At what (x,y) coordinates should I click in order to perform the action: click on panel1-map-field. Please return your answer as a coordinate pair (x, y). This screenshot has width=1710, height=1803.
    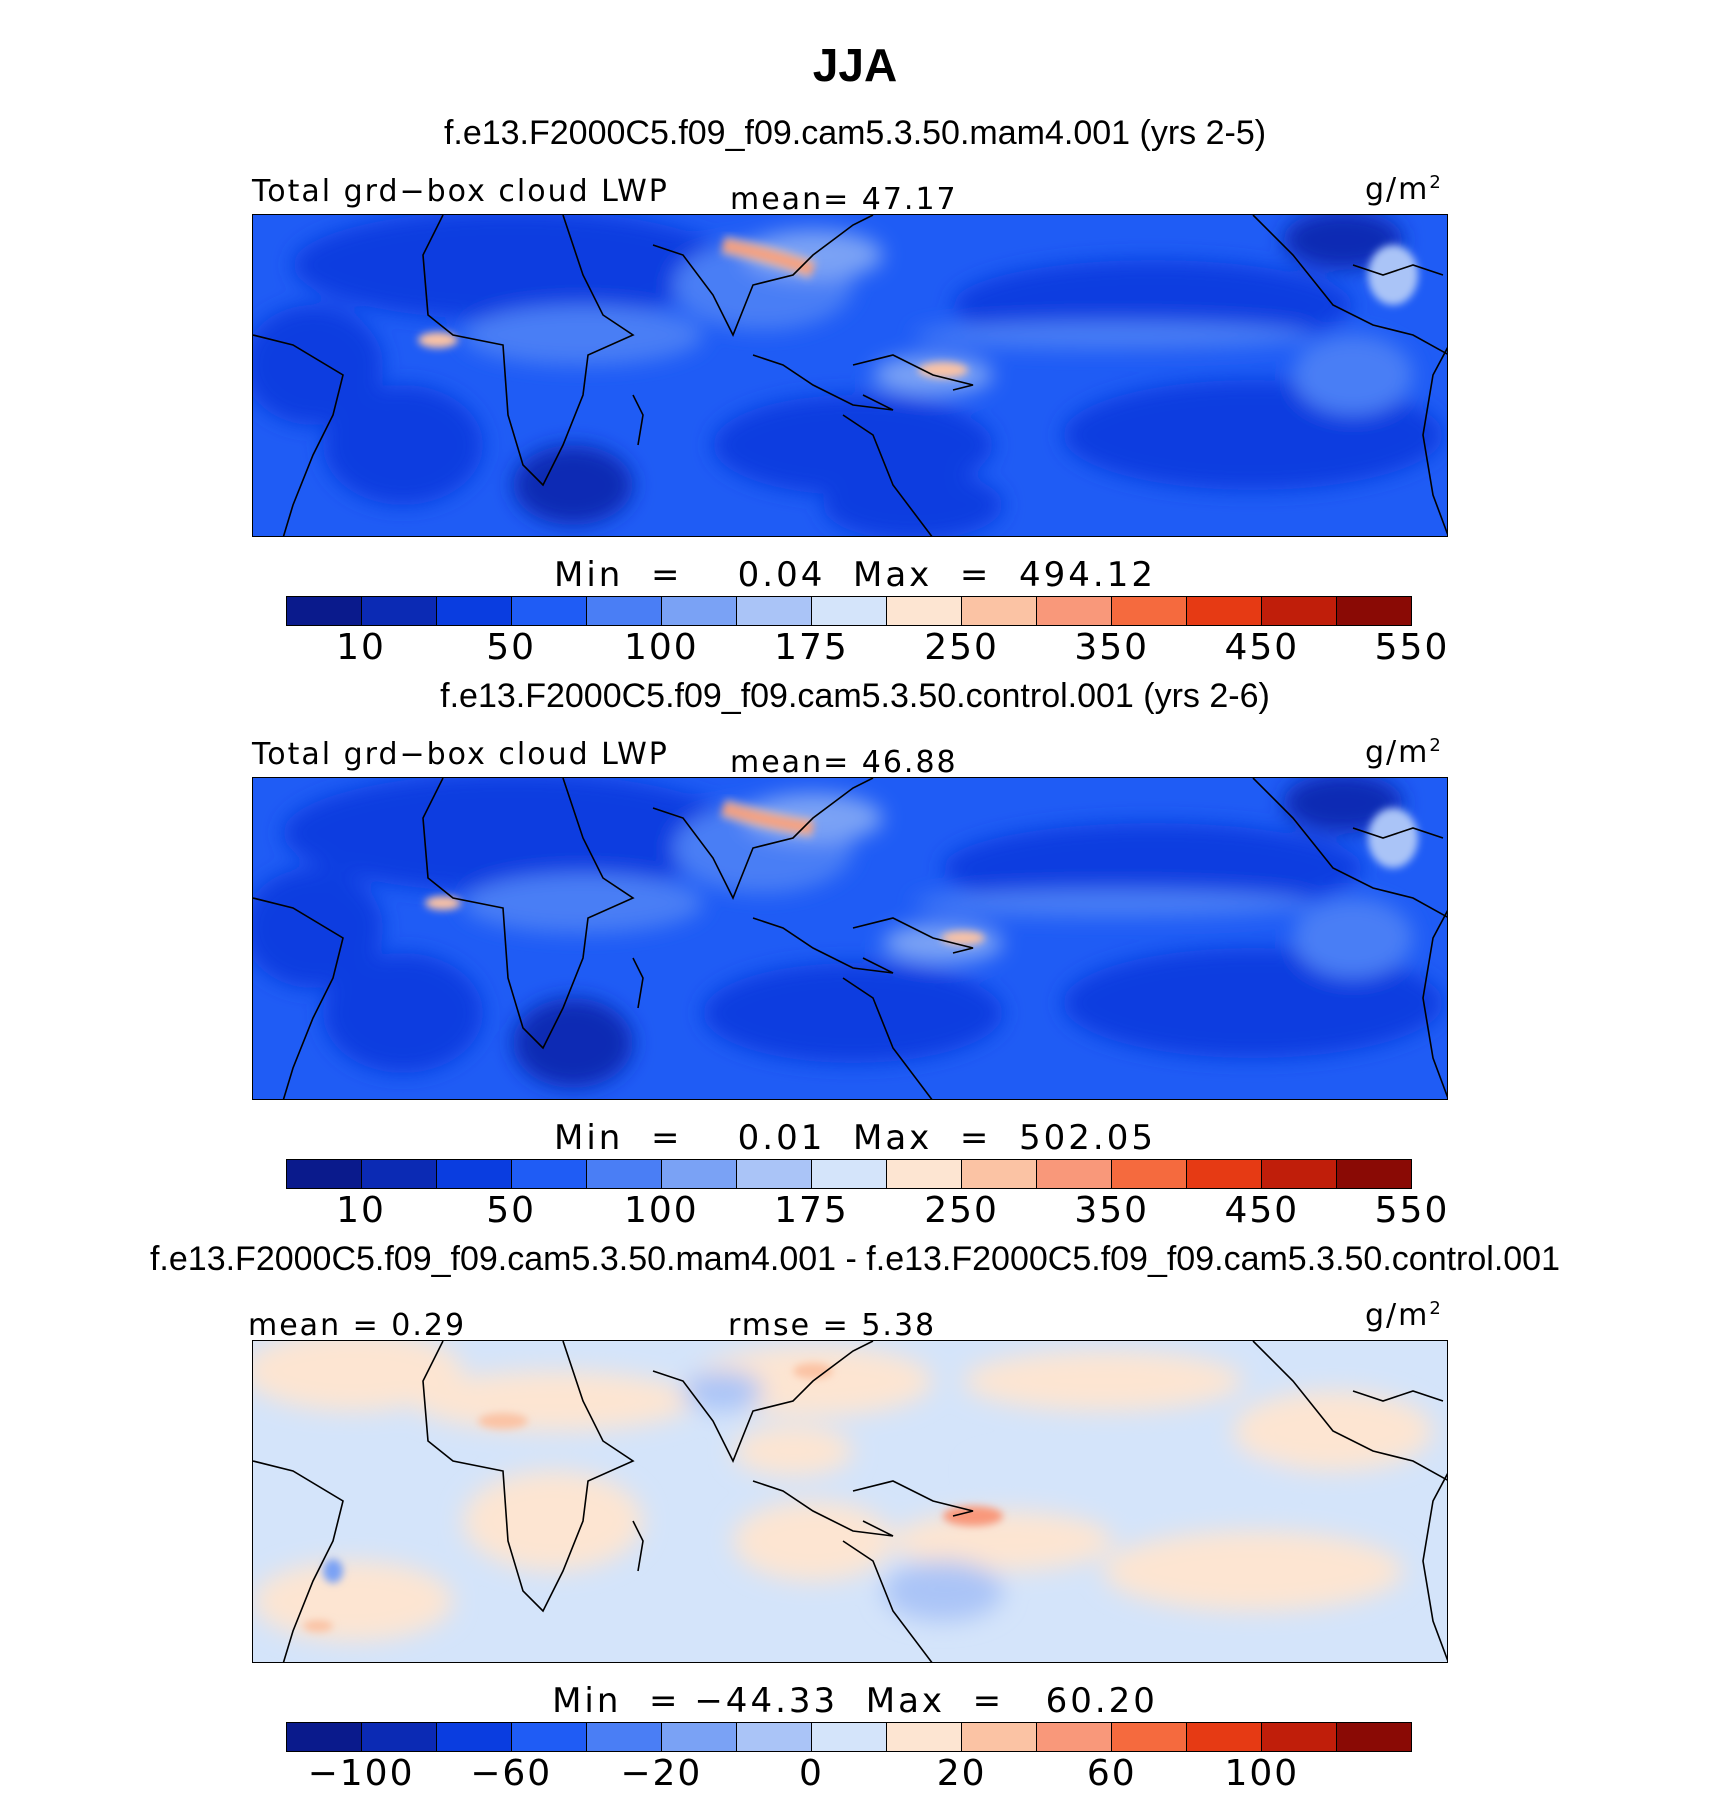
    Looking at the image, I should click on (850, 375).